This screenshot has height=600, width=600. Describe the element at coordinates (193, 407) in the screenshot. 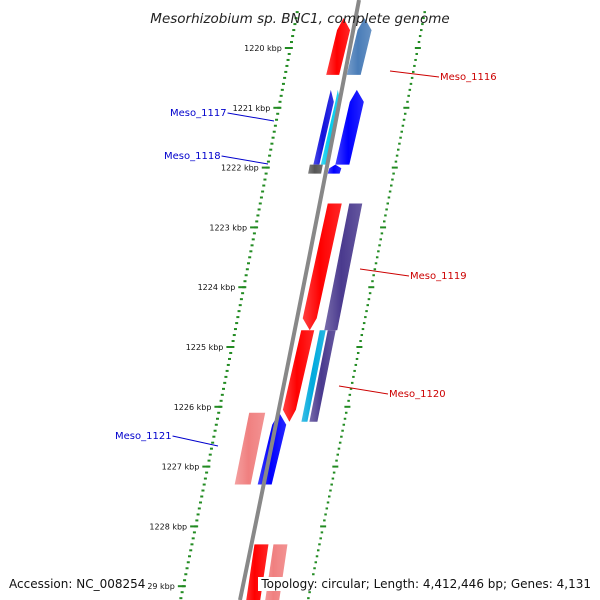

I see `tick-label: 1226 kbp` at that location.